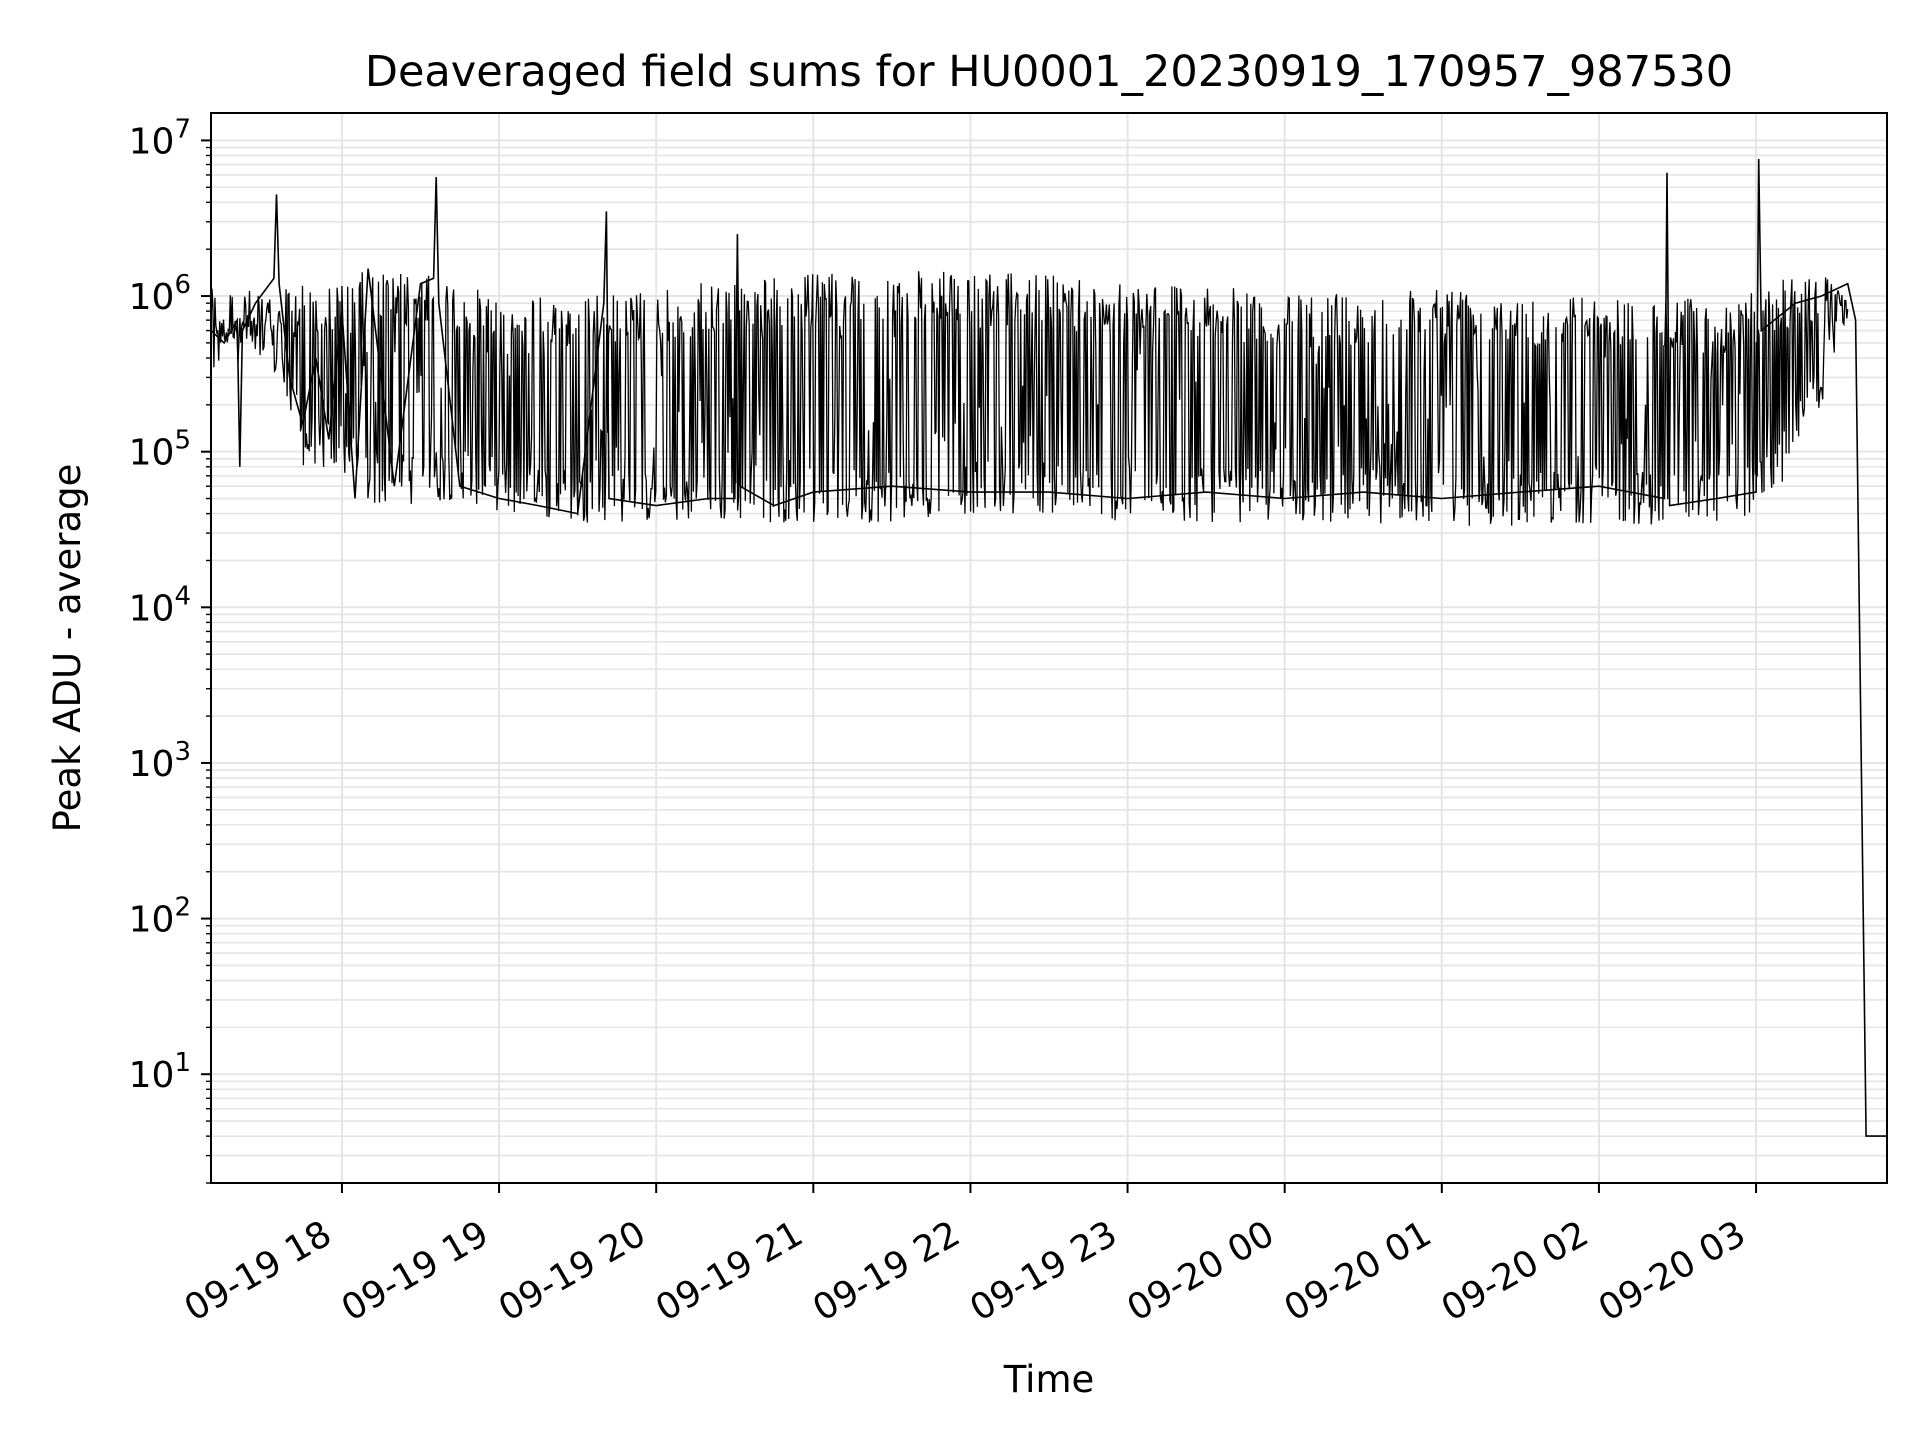  I want to click on y-tick-exponent: 2, so click(182, 908).